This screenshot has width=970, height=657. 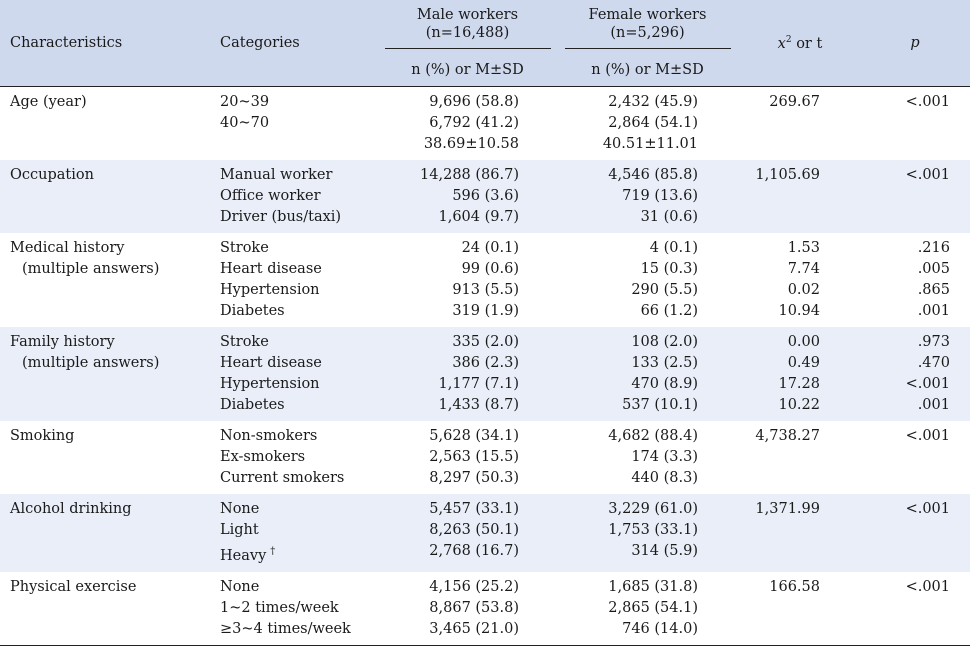 I want to click on characteristic-label: Alcohol drinking, so click(x=71, y=509).